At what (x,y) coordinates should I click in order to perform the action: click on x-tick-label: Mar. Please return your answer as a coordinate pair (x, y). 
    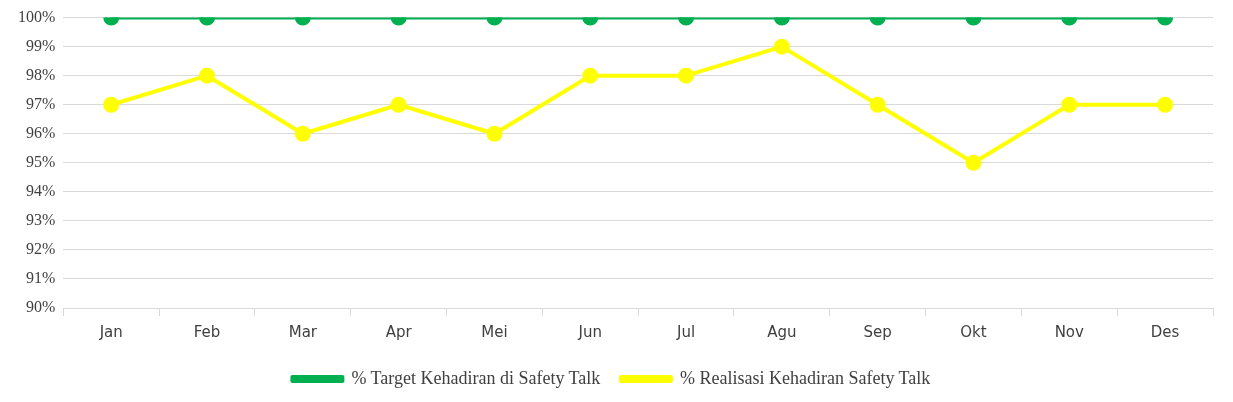
    Looking at the image, I should click on (303, 331).